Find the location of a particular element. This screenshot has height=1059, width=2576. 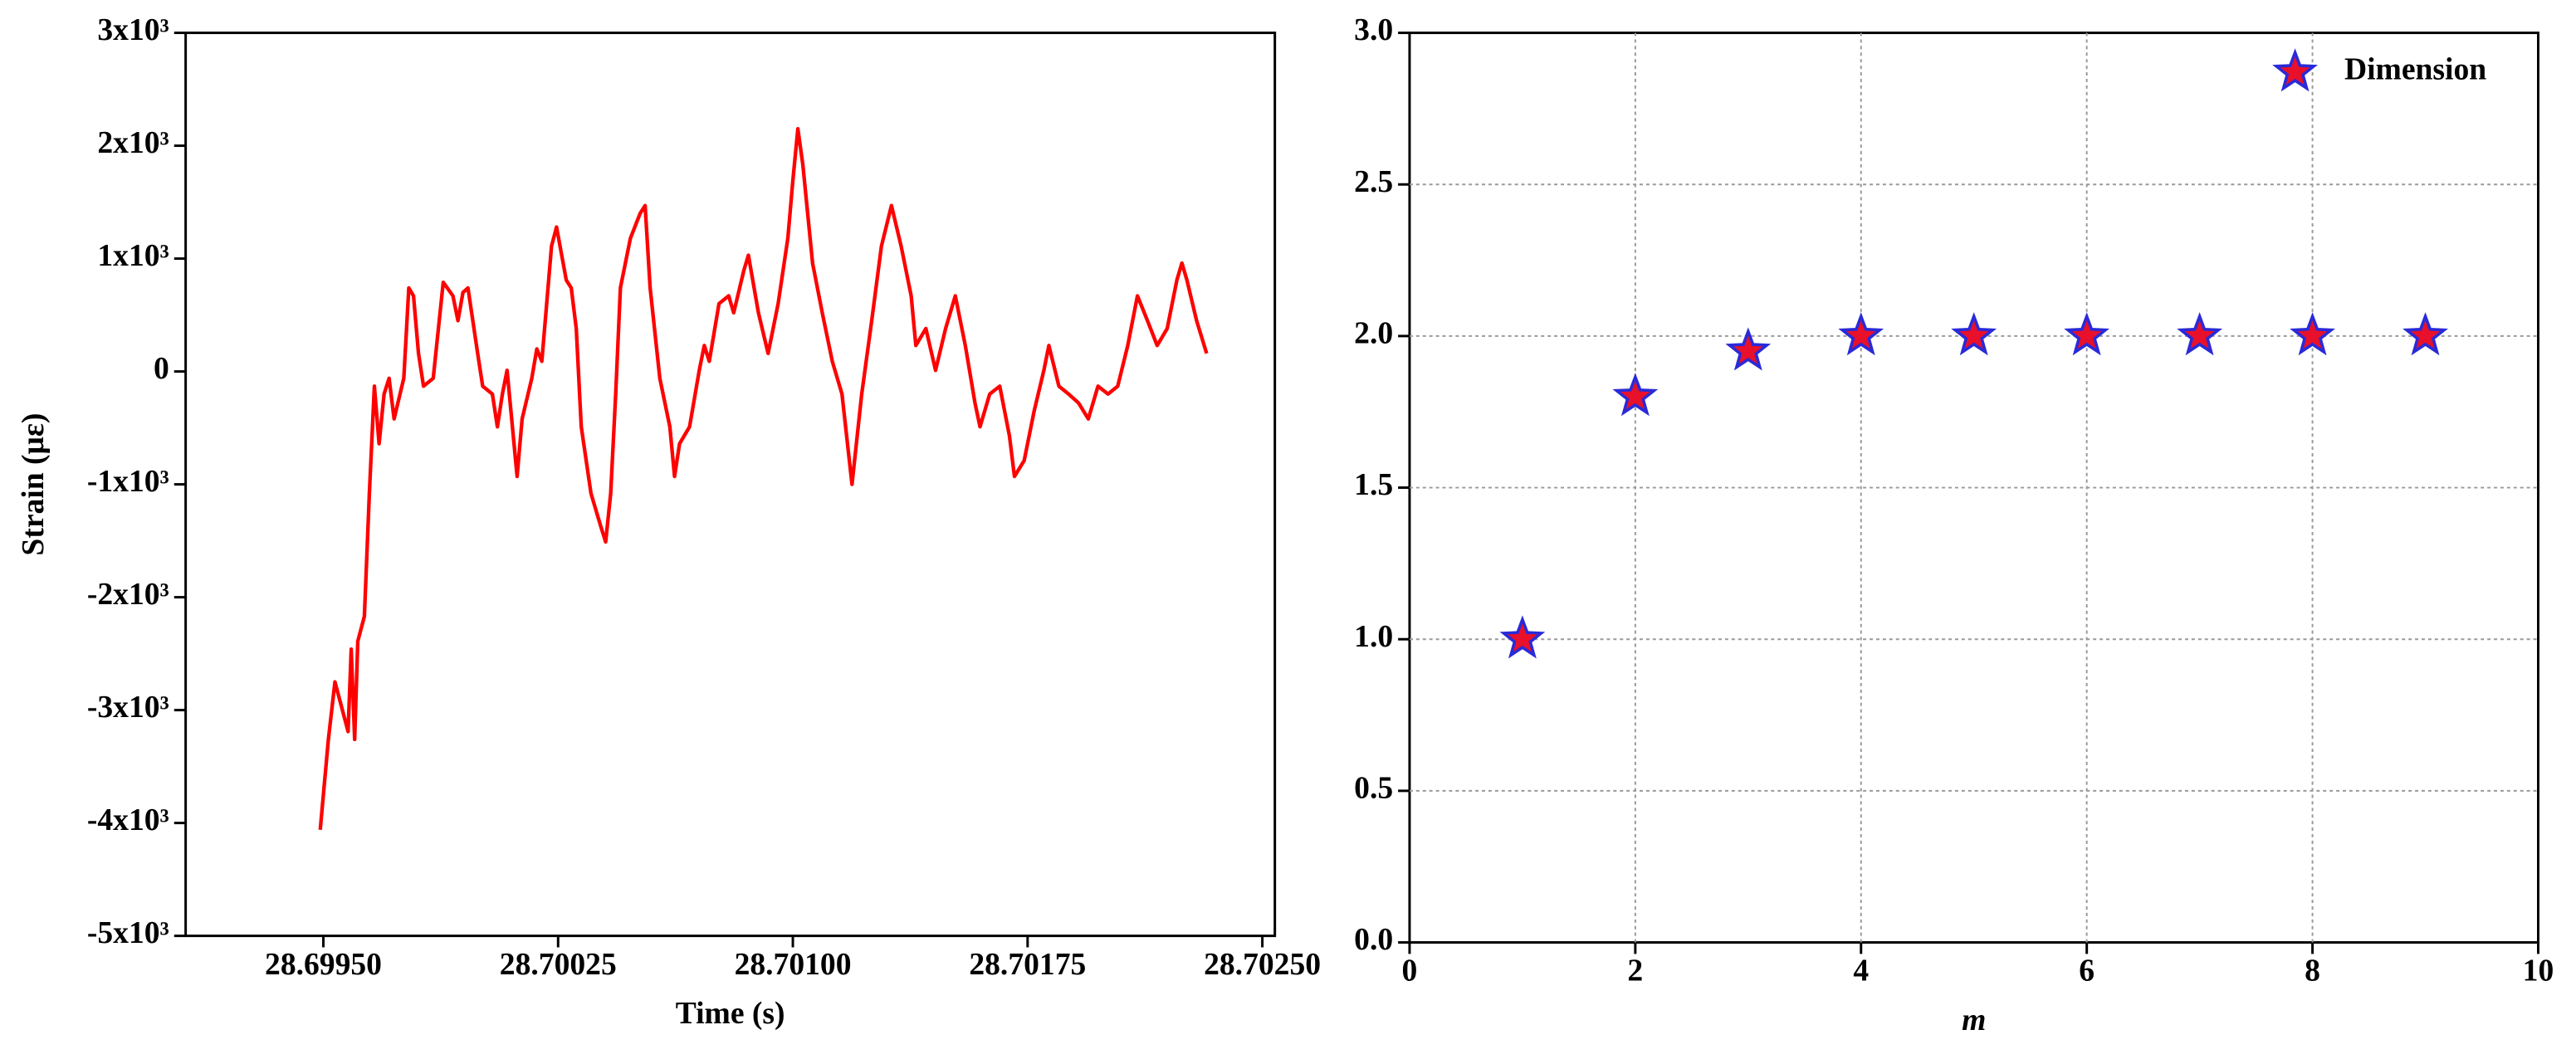

x-tick-label: 6 is located at coordinates (2087, 971).